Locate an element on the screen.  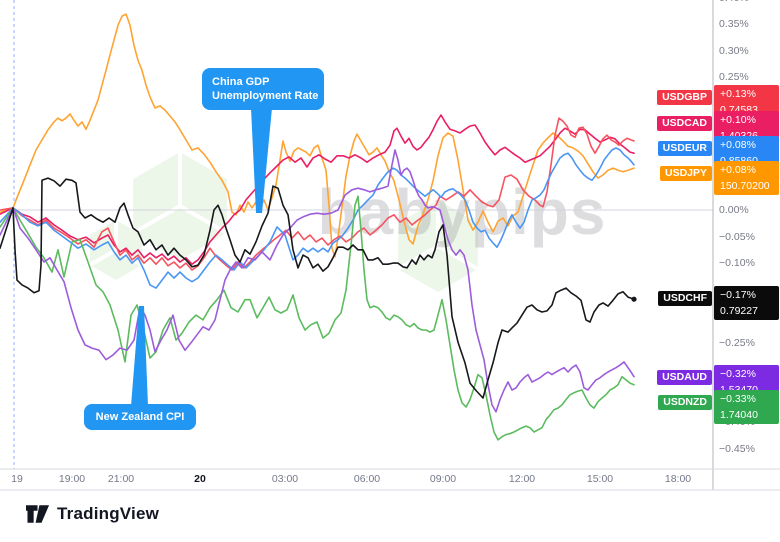
symbol-tag-usdcad: USDCAD is located at coordinates (684, 123).